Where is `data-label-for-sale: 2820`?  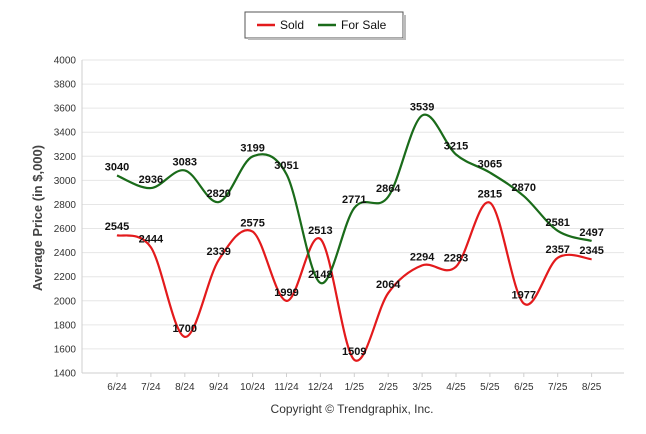
data-label-for-sale: 2820 is located at coordinates (218, 194).